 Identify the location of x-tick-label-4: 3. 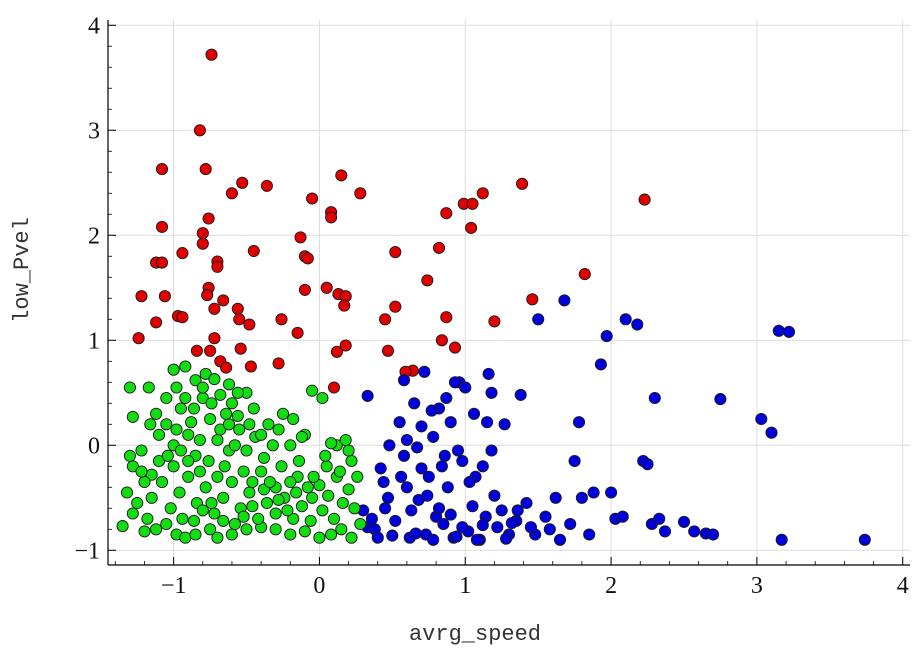
(757, 586).